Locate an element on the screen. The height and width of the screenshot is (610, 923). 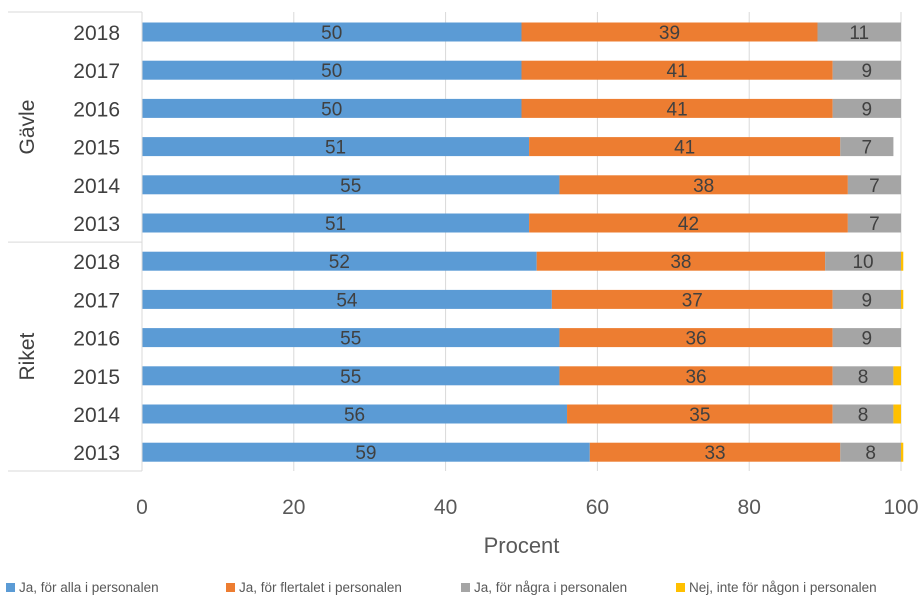
data-label-3-row-4: 7 is located at coordinates (867, 148).